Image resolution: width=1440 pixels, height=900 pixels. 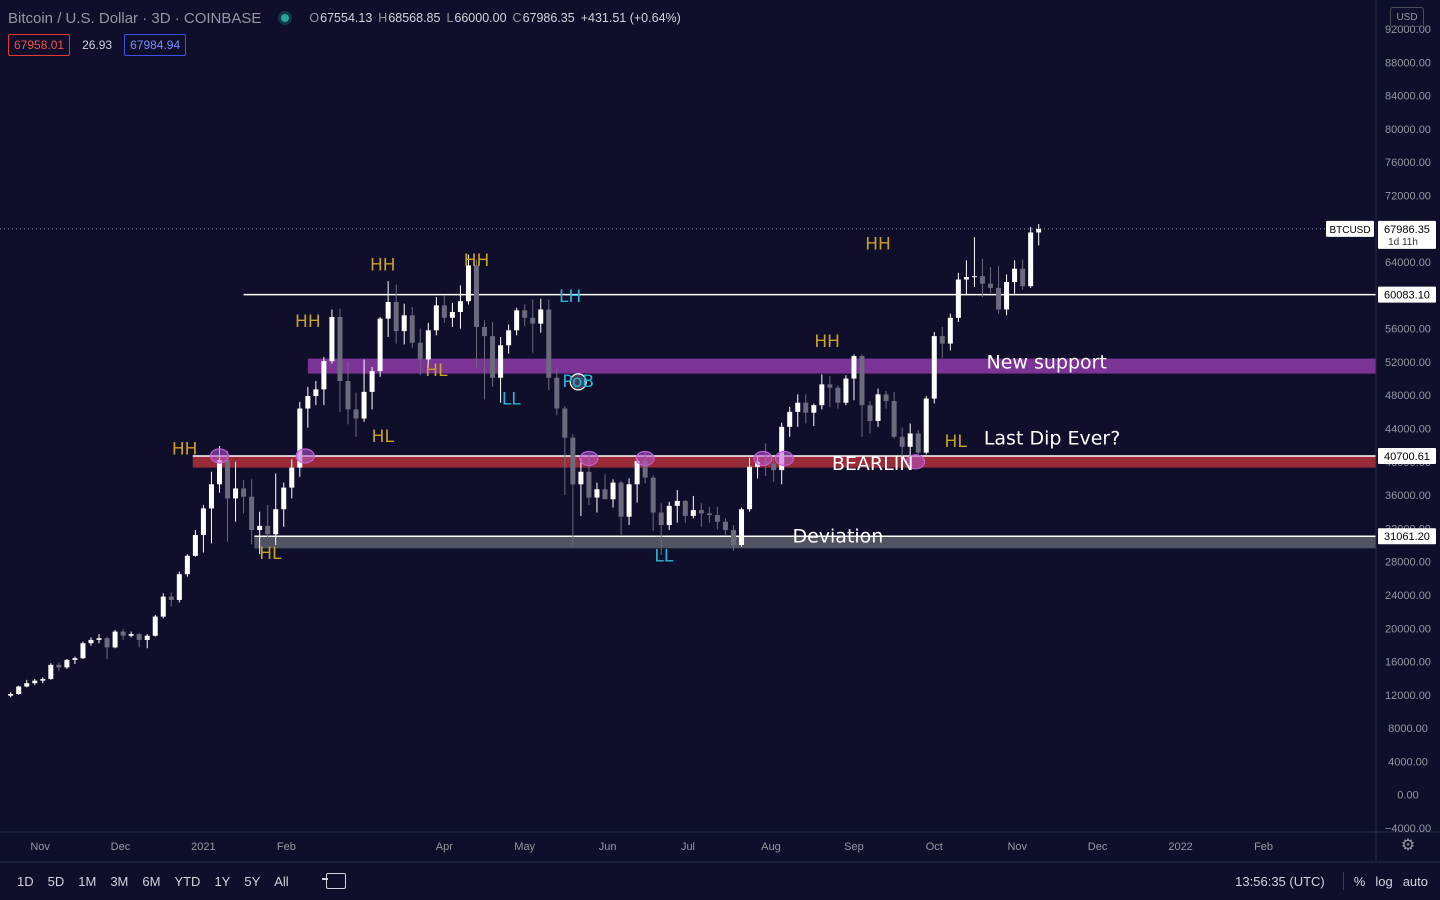 What do you see at coordinates (1407, 17) in the screenshot?
I see `currency-button: USD` at bounding box center [1407, 17].